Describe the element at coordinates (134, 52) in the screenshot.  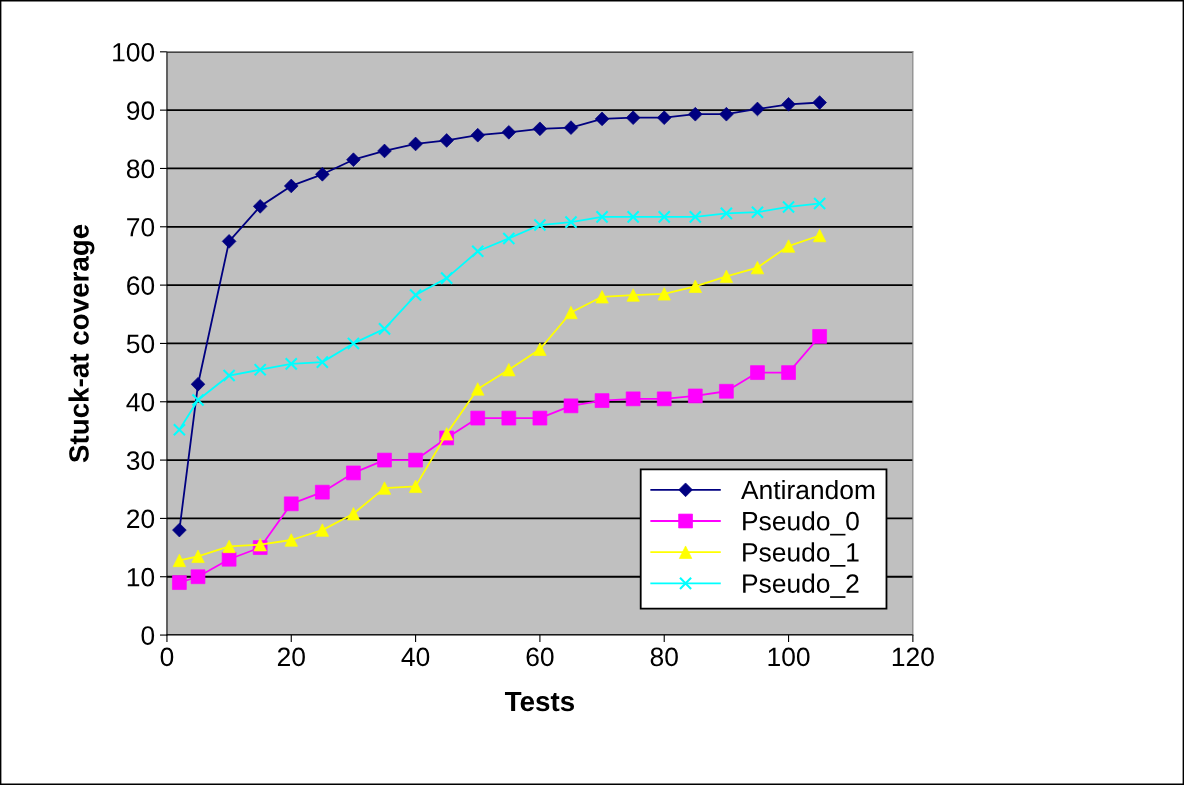
I see `y-tick-label: 100` at that location.